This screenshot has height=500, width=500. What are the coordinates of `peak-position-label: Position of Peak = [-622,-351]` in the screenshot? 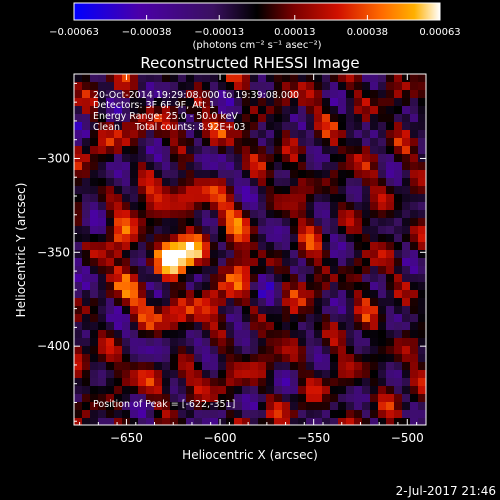 It's located at (164, 404).